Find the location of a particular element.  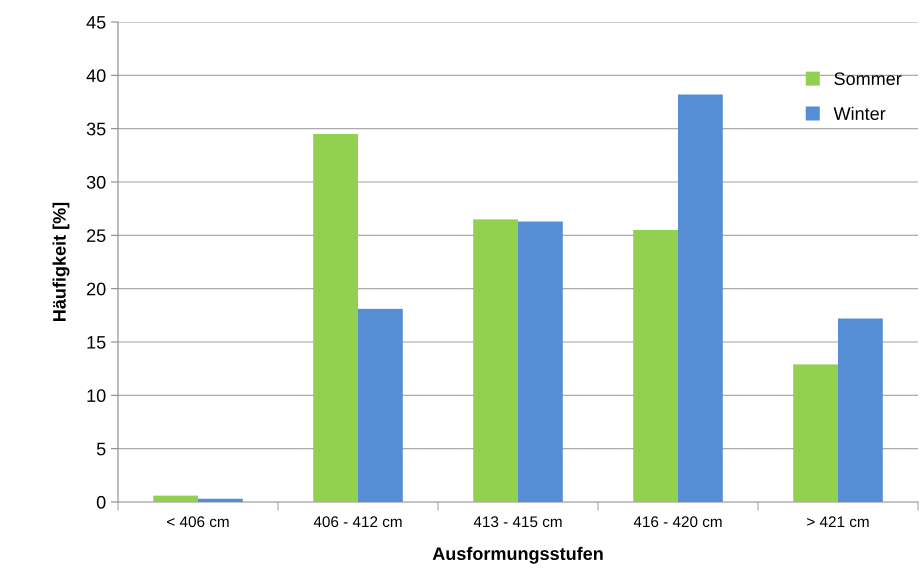

y-tick-label: 25 is located at coordinates (96, 235).